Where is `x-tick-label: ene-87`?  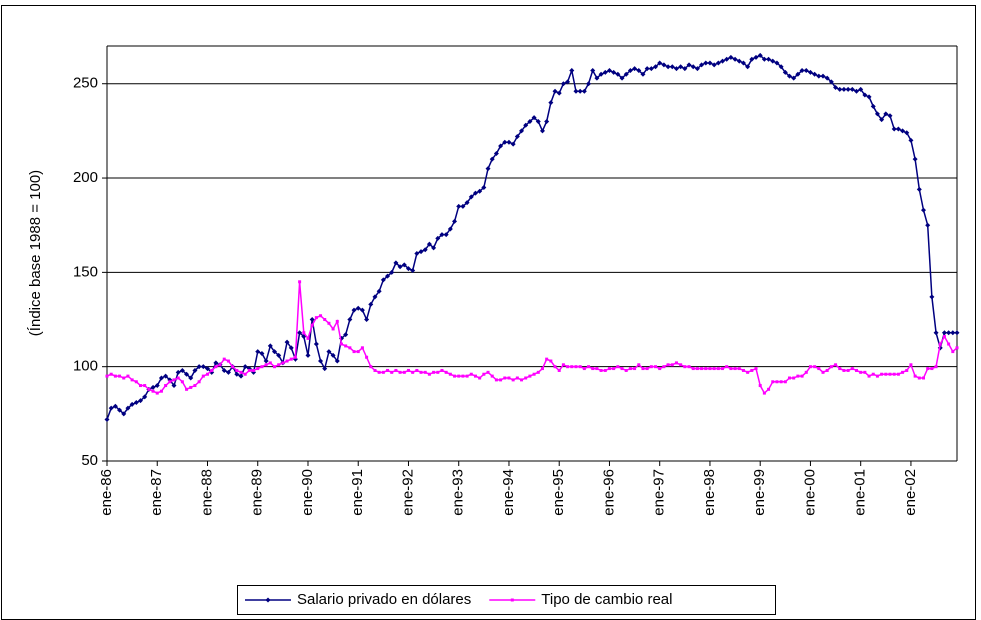 x-tick-label: ene-87 is located at coordinates (156, 492).